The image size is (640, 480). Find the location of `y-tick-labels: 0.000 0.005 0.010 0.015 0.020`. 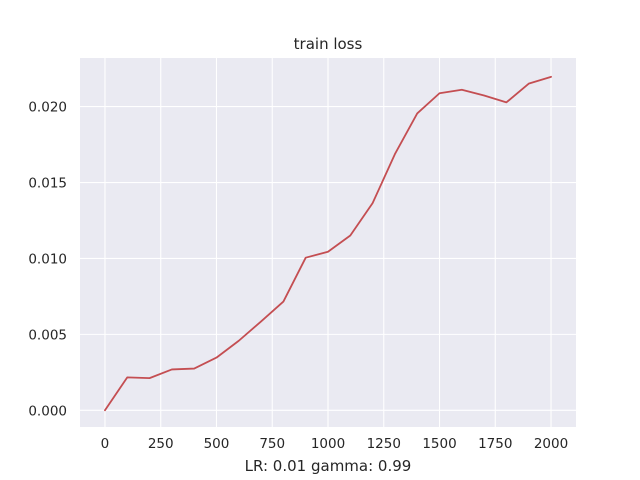

y-tick-labels: 0.000 0.005 0.010 0.015 0.020 is located at coordinates (47, 260).